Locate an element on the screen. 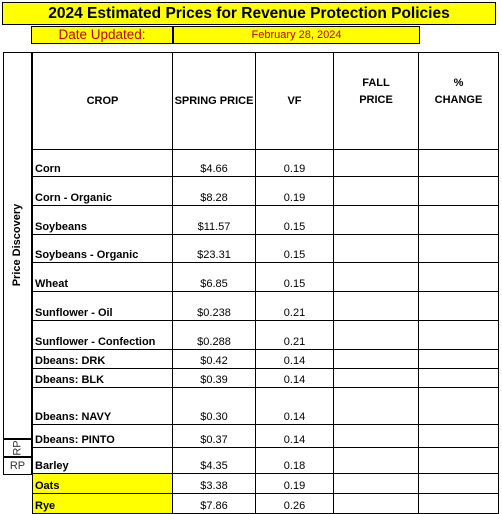 The width and height of the screenshot is (502, 514). table-row: Barley $4.35 0.18 is located at coordinates (265, 460).